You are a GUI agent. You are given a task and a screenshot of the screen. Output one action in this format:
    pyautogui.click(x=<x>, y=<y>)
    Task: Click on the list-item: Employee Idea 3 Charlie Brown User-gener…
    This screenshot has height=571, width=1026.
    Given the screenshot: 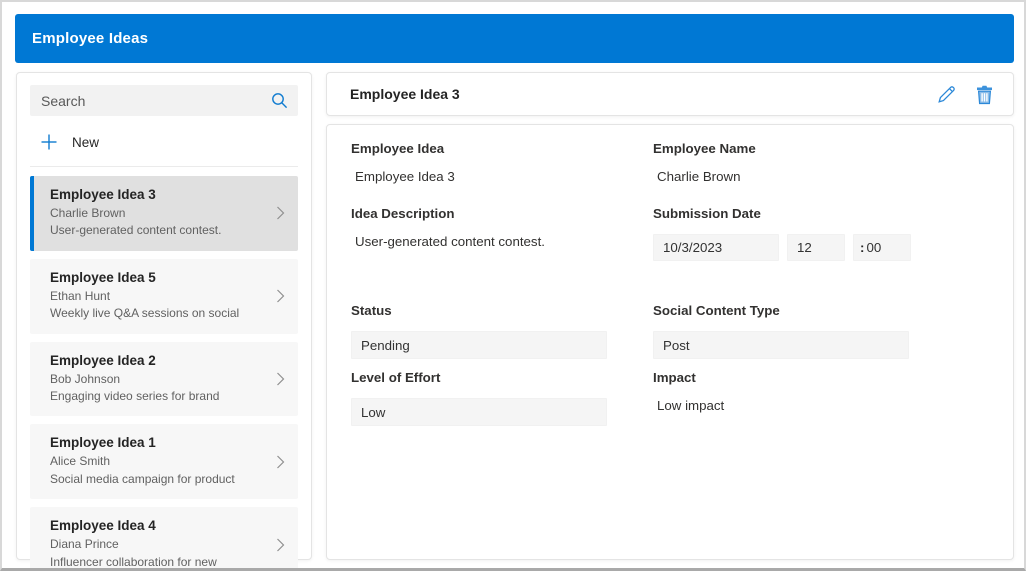 What is the action you would take?
    pyautogui.click(x=164, y=213)
    